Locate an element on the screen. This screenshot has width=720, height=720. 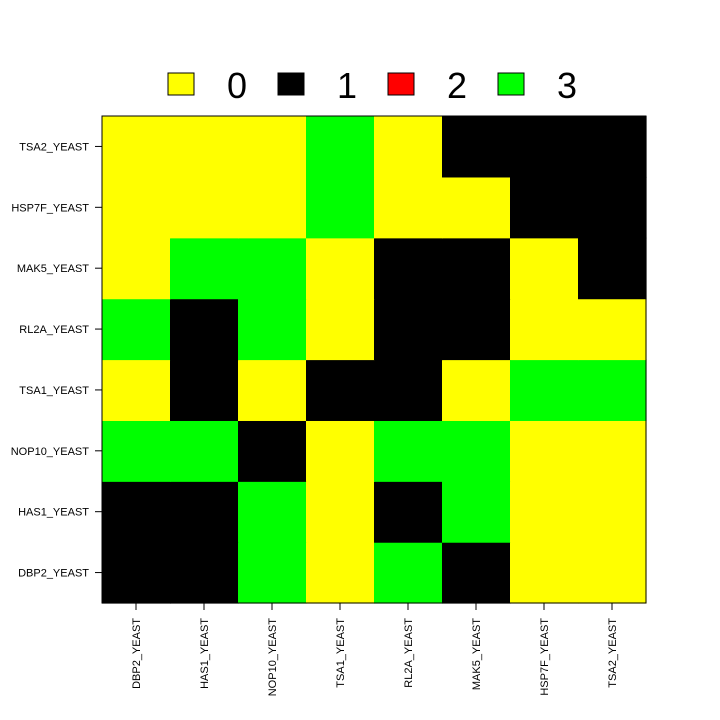
y-tick-label: TSA1_YEAST is located at coordinates (54, 391).